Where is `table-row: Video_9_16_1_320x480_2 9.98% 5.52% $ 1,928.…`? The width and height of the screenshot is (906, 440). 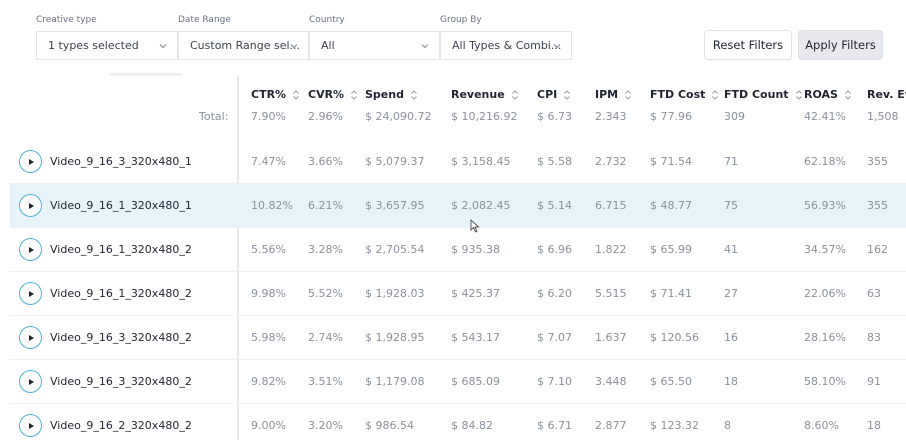 table-row: Video_9_16_1_320x480_2 9.98% 5.52% $ 1,928.… is located at coordinates (458, 294).